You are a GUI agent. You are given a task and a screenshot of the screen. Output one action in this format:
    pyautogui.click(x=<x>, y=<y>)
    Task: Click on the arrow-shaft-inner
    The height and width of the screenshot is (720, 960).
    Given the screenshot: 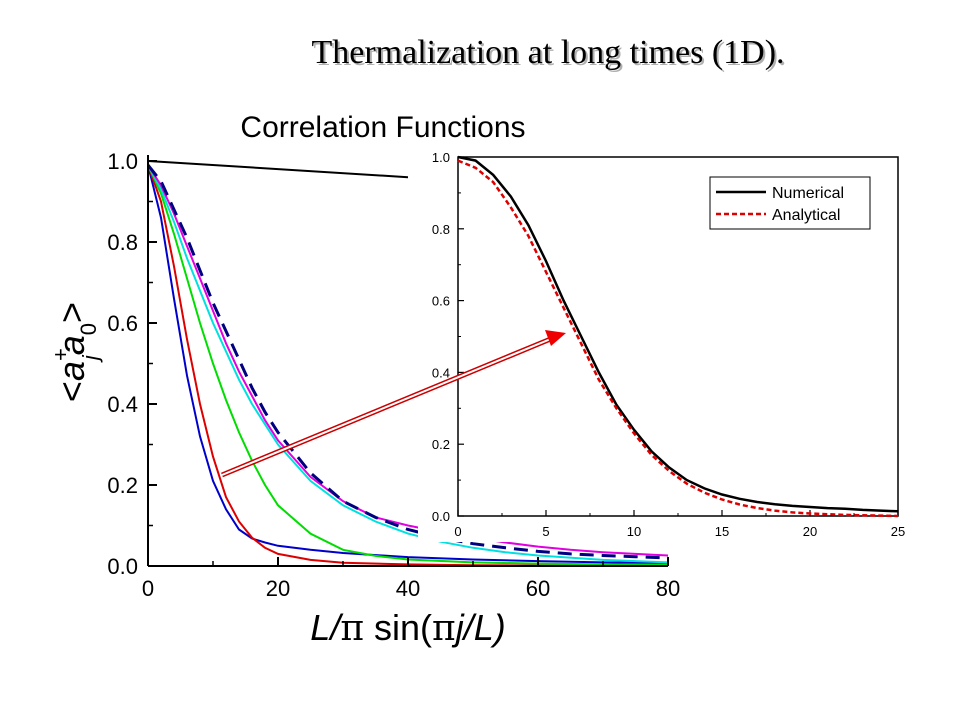 What is the action you would take?
    pyautogui.click(x=387, y=406)
    